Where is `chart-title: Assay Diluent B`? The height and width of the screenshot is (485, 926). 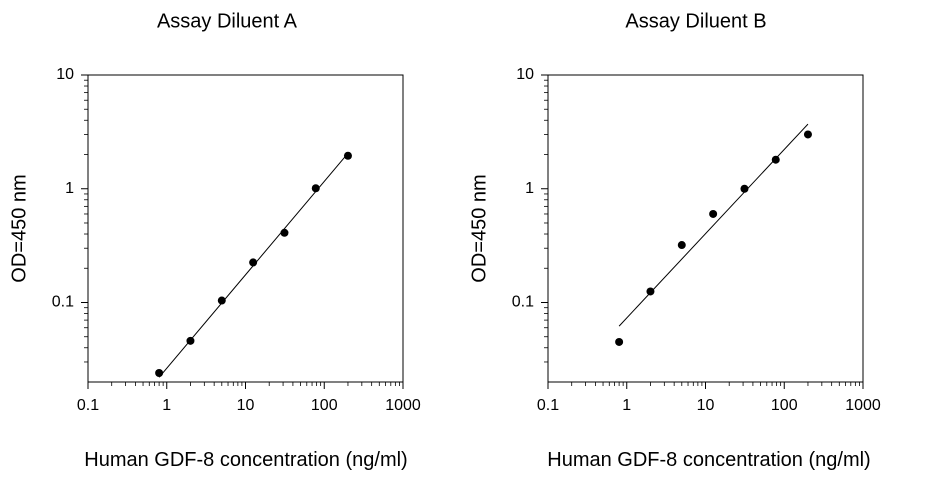 chart-title: Assay Diluent B is located at coordinates (695, 21).